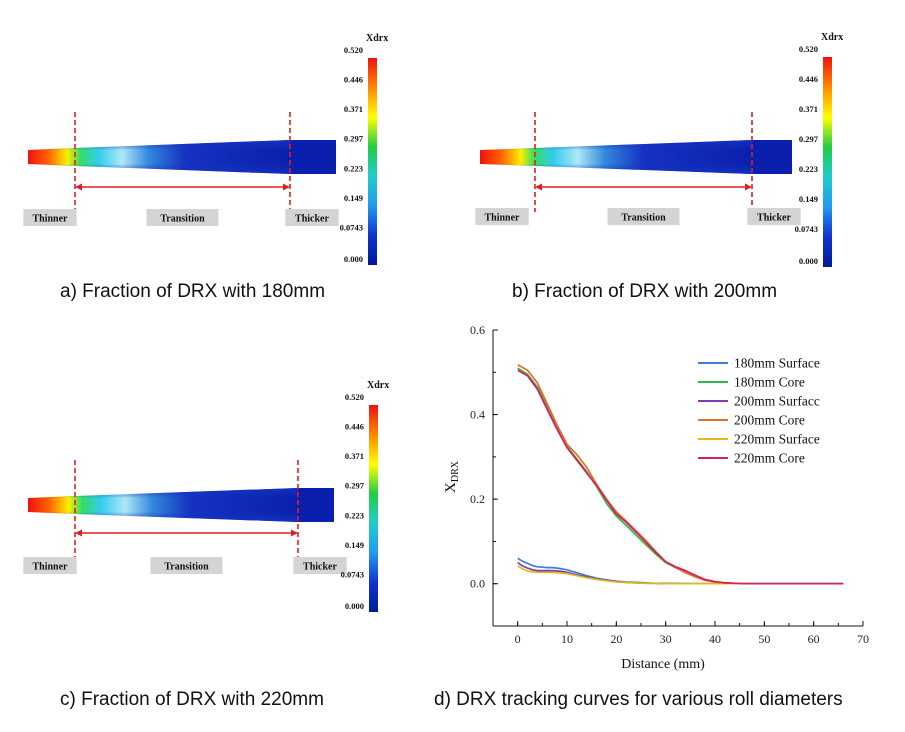  What do you see at coordinates (769, 458) in the screenshot?
I see `legend-label: 220mm Core` at bounding box center [769, 458].